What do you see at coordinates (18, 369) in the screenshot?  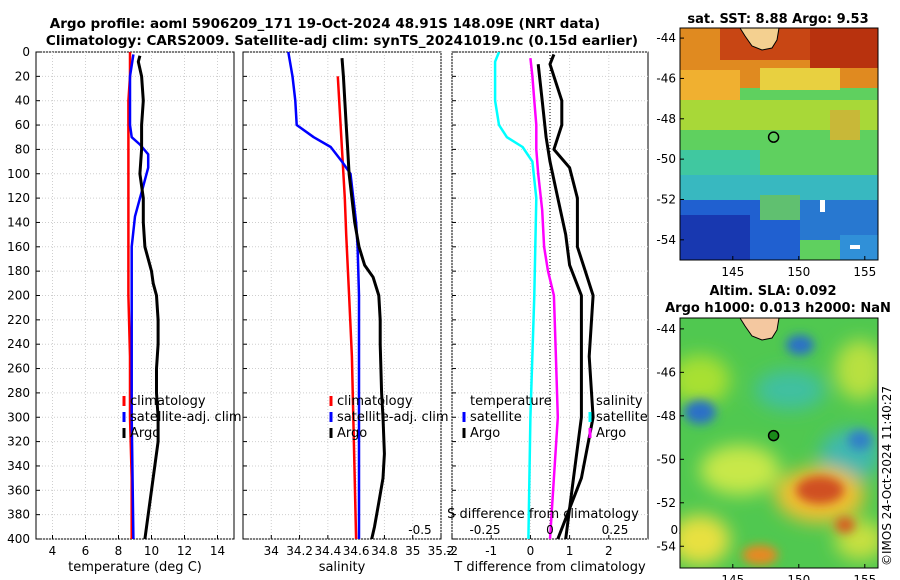 I see `depth-tick-label: 260` at bounding box center [18, 369].